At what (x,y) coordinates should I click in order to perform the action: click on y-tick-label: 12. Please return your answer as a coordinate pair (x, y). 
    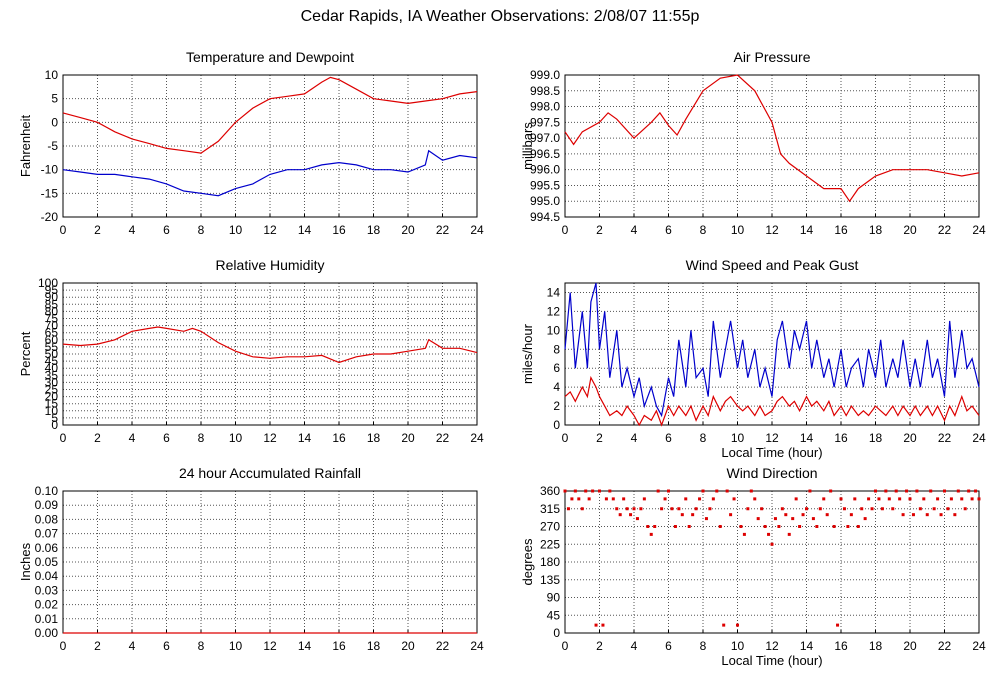
    Looking at the image, I should click on (554, 311).